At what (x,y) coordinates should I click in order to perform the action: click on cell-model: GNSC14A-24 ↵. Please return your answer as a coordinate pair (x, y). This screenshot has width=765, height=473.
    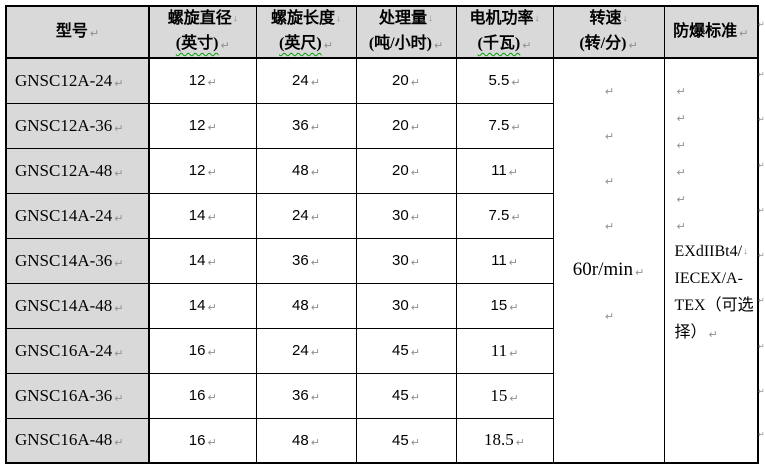
    Looking at the image, I should click on (77, 215).